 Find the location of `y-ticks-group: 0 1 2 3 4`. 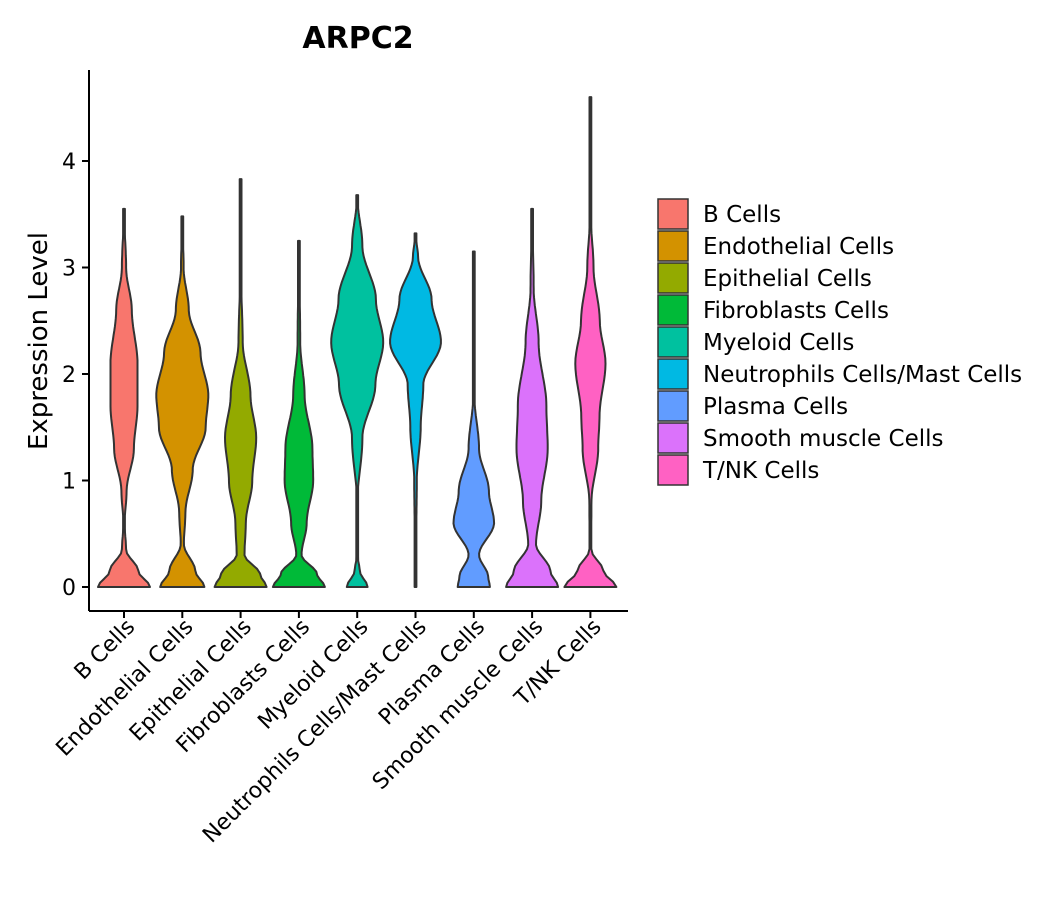

y-ticks-group: 0 1 2 3 4 is located at coordinates (75, 375).